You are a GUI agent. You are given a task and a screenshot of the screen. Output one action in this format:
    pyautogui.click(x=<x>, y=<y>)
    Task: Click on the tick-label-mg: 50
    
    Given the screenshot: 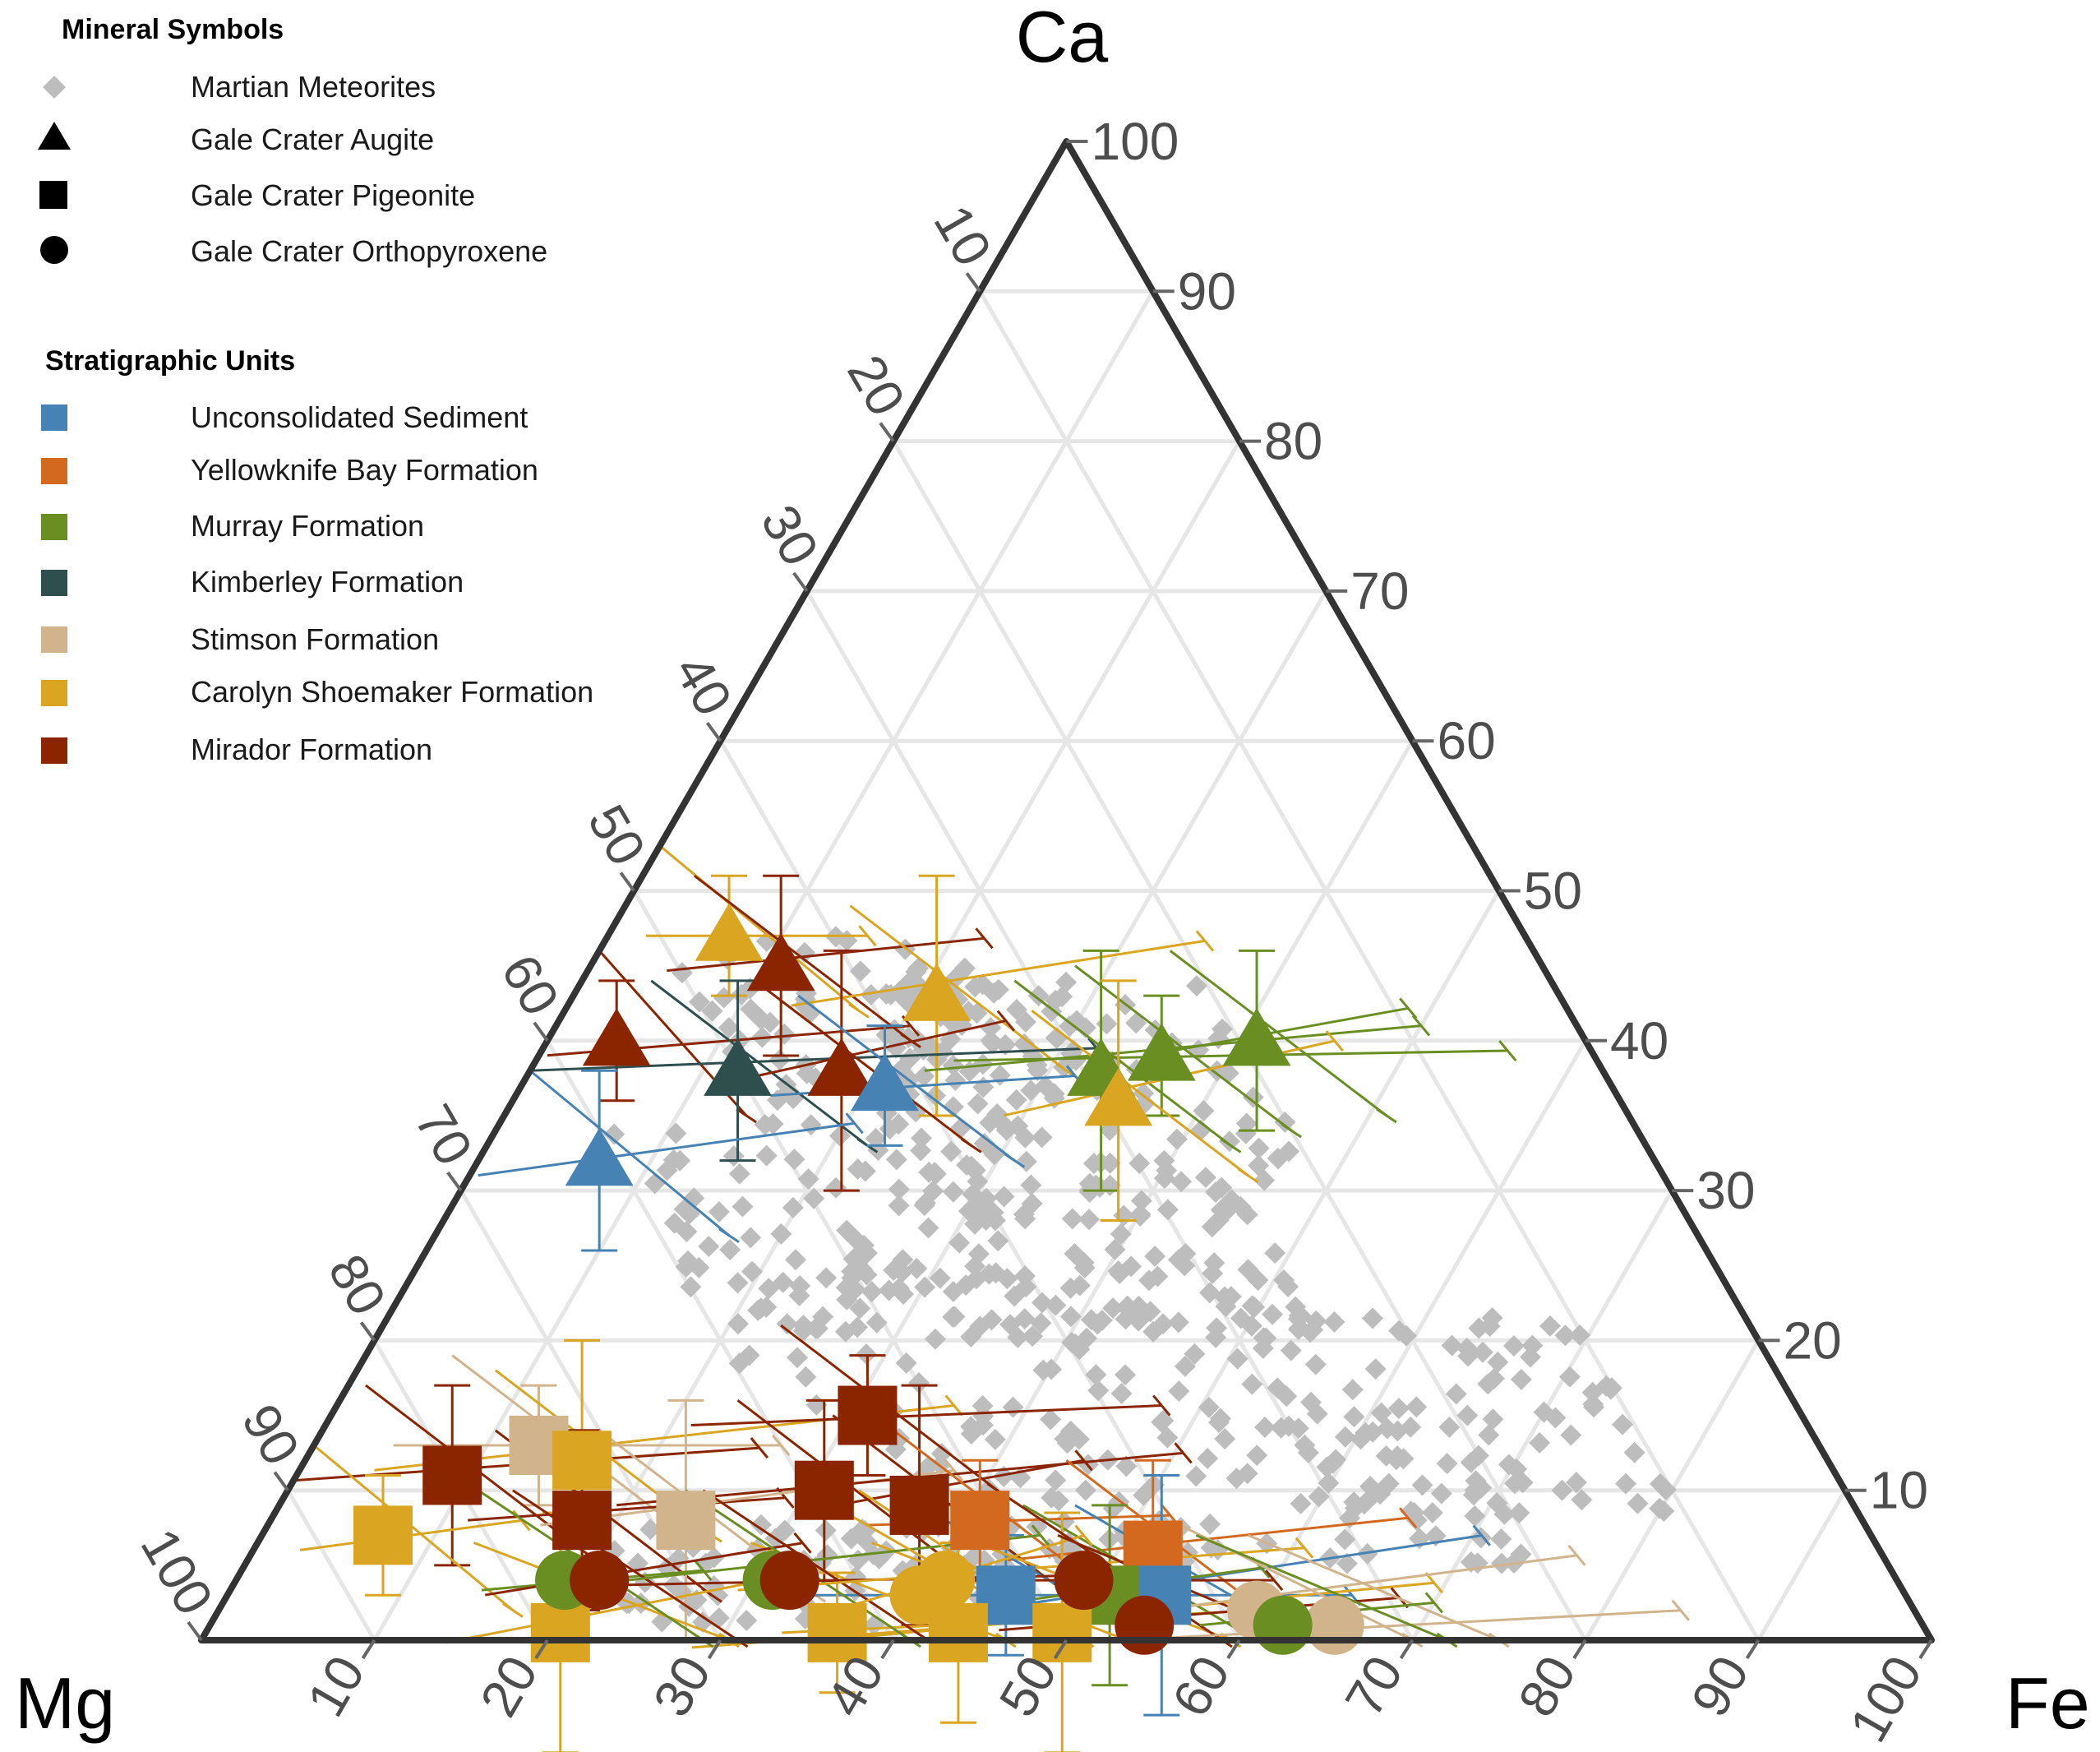 What is the action you would take?
    pyautogui.click(x=617, y=835)
    